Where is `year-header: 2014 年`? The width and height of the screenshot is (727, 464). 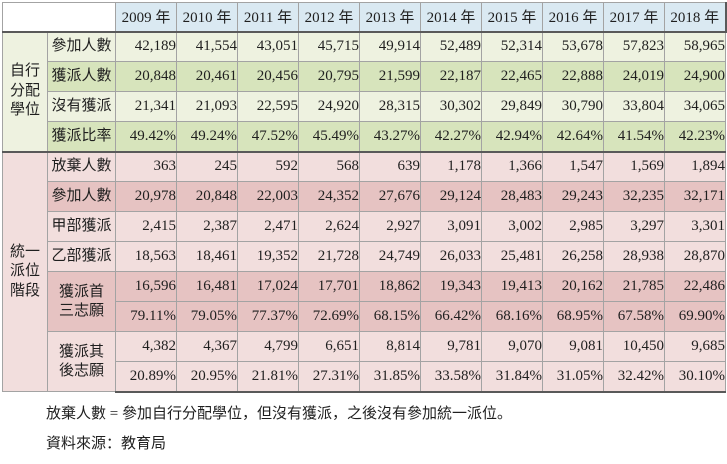
year-header: 2014 年 is located at coordinates (451, 17).